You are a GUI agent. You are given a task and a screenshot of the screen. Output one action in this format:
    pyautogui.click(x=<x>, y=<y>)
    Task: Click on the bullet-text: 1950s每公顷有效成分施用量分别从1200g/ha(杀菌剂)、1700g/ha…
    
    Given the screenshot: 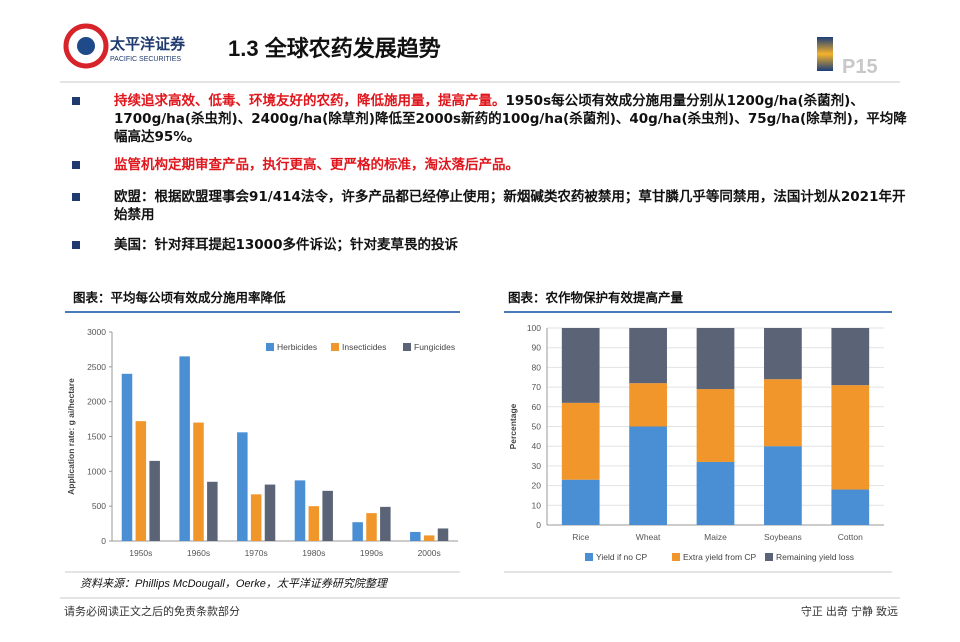 What is the action you would take?
    pyautogui.click(x=510, y=119)
    